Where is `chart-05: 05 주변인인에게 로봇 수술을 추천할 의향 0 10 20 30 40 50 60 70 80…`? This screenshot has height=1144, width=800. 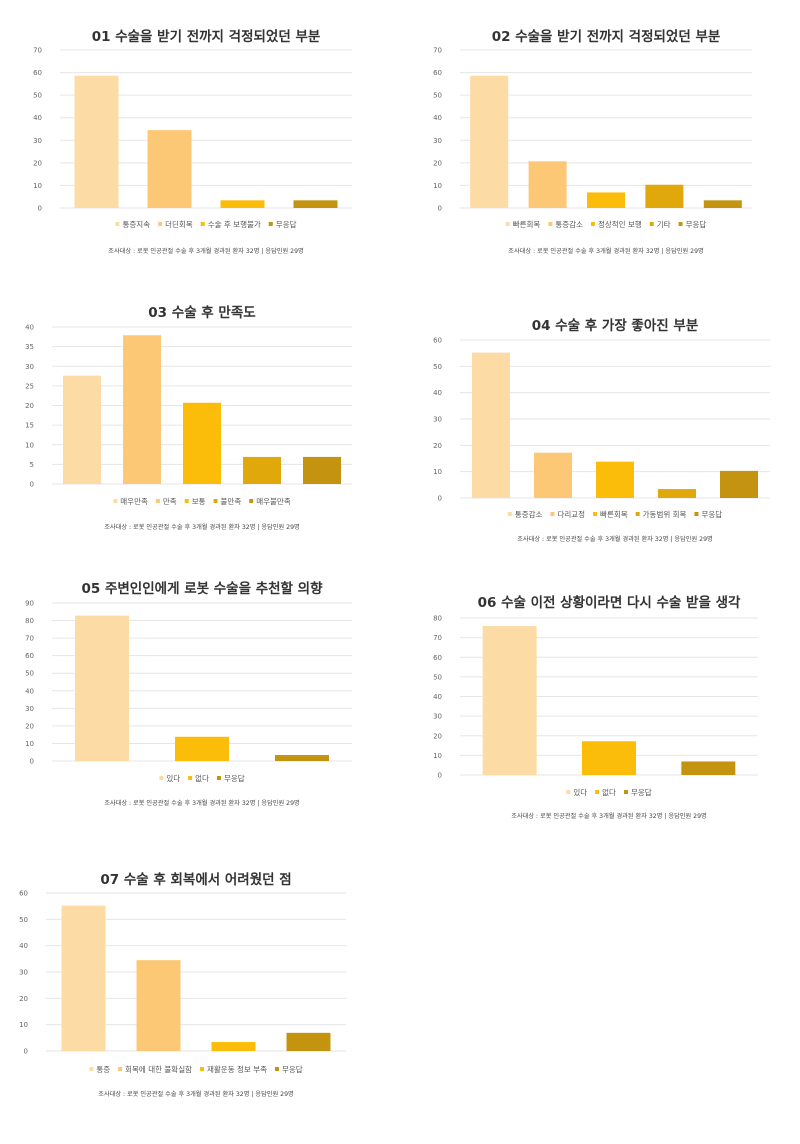
chart-05: 05 주변인인에게 로봇 수술을 추천할 의향 0 10 20 30 40 50 60 70 80… is located at coordinates (200, 695).